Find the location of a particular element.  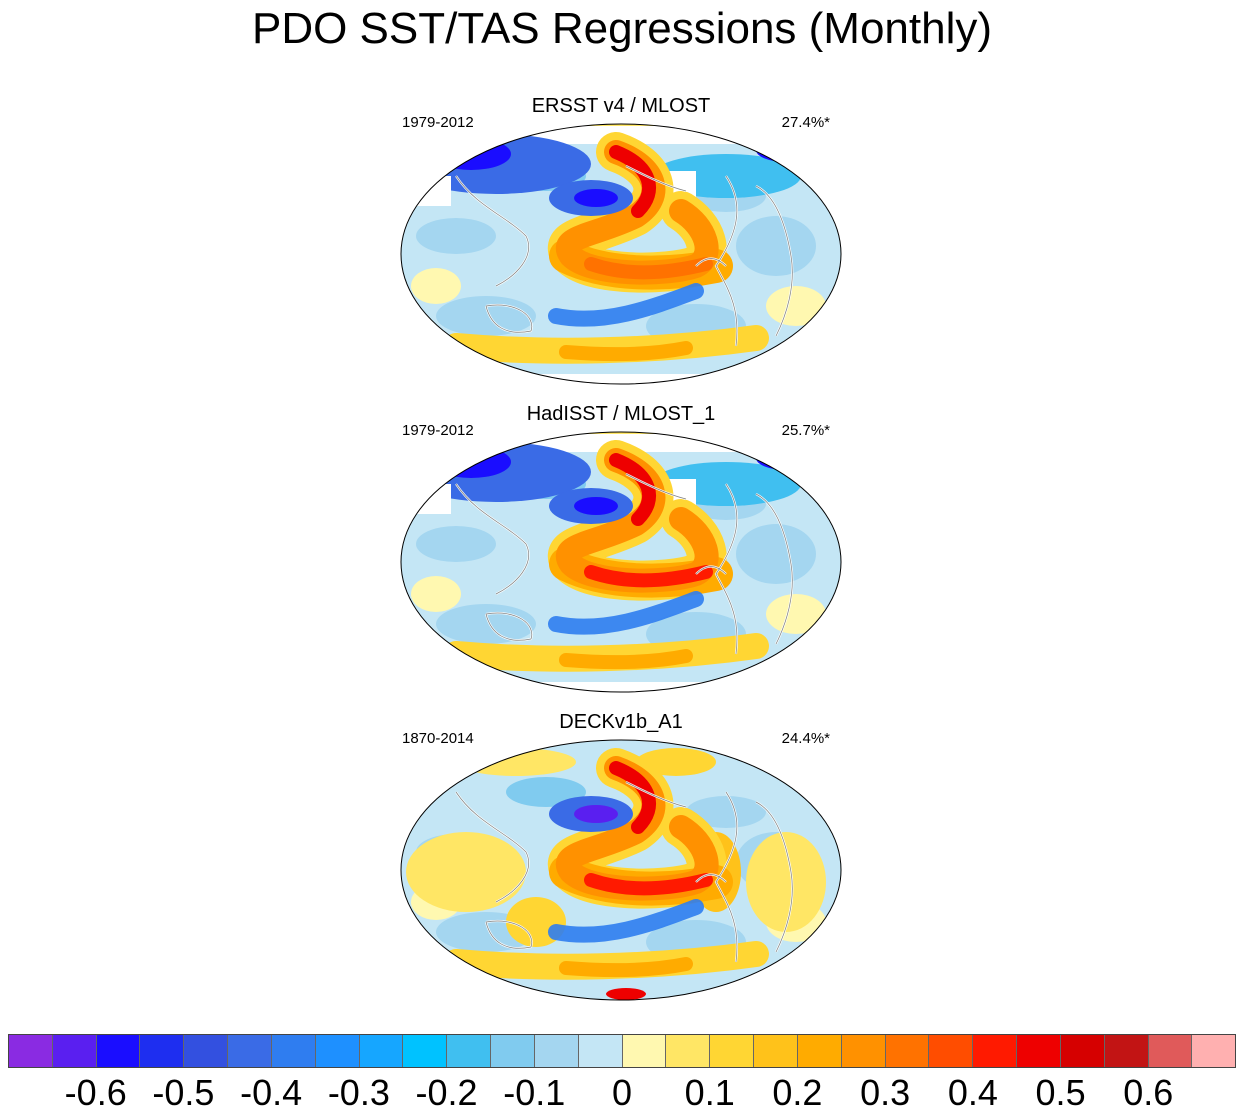

colorbar-tick-label: 0.4 is located at coordinates (972, 1092).